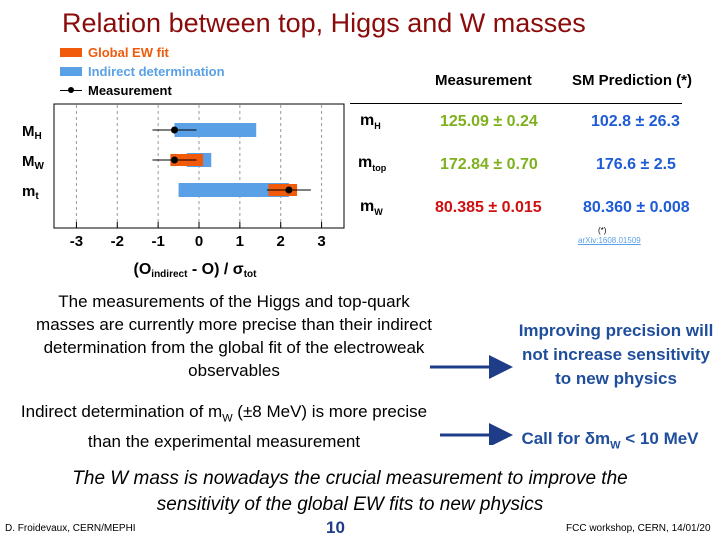  What do you see at coordinates (372, 164) in the screenshot?
I see `quantity-mtop: mtop` at bounding box center [372, 164].